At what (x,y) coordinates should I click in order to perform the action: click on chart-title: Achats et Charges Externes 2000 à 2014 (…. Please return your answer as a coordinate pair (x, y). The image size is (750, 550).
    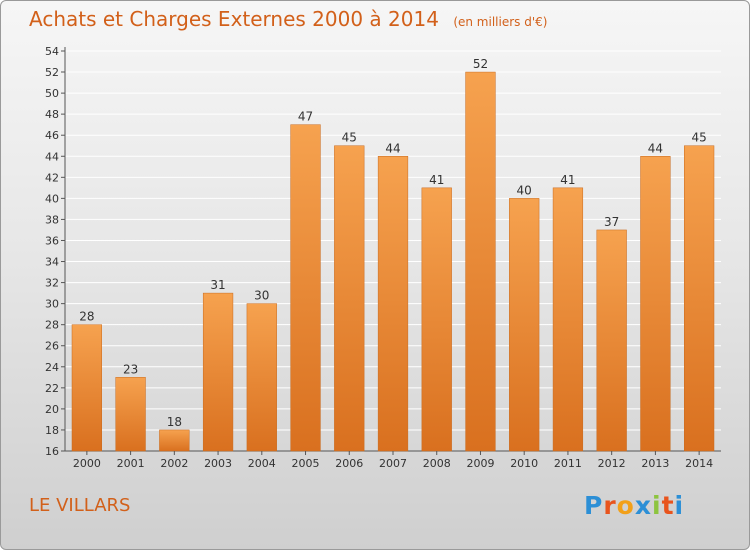
    Looking at the image, I should click on (288, 19).